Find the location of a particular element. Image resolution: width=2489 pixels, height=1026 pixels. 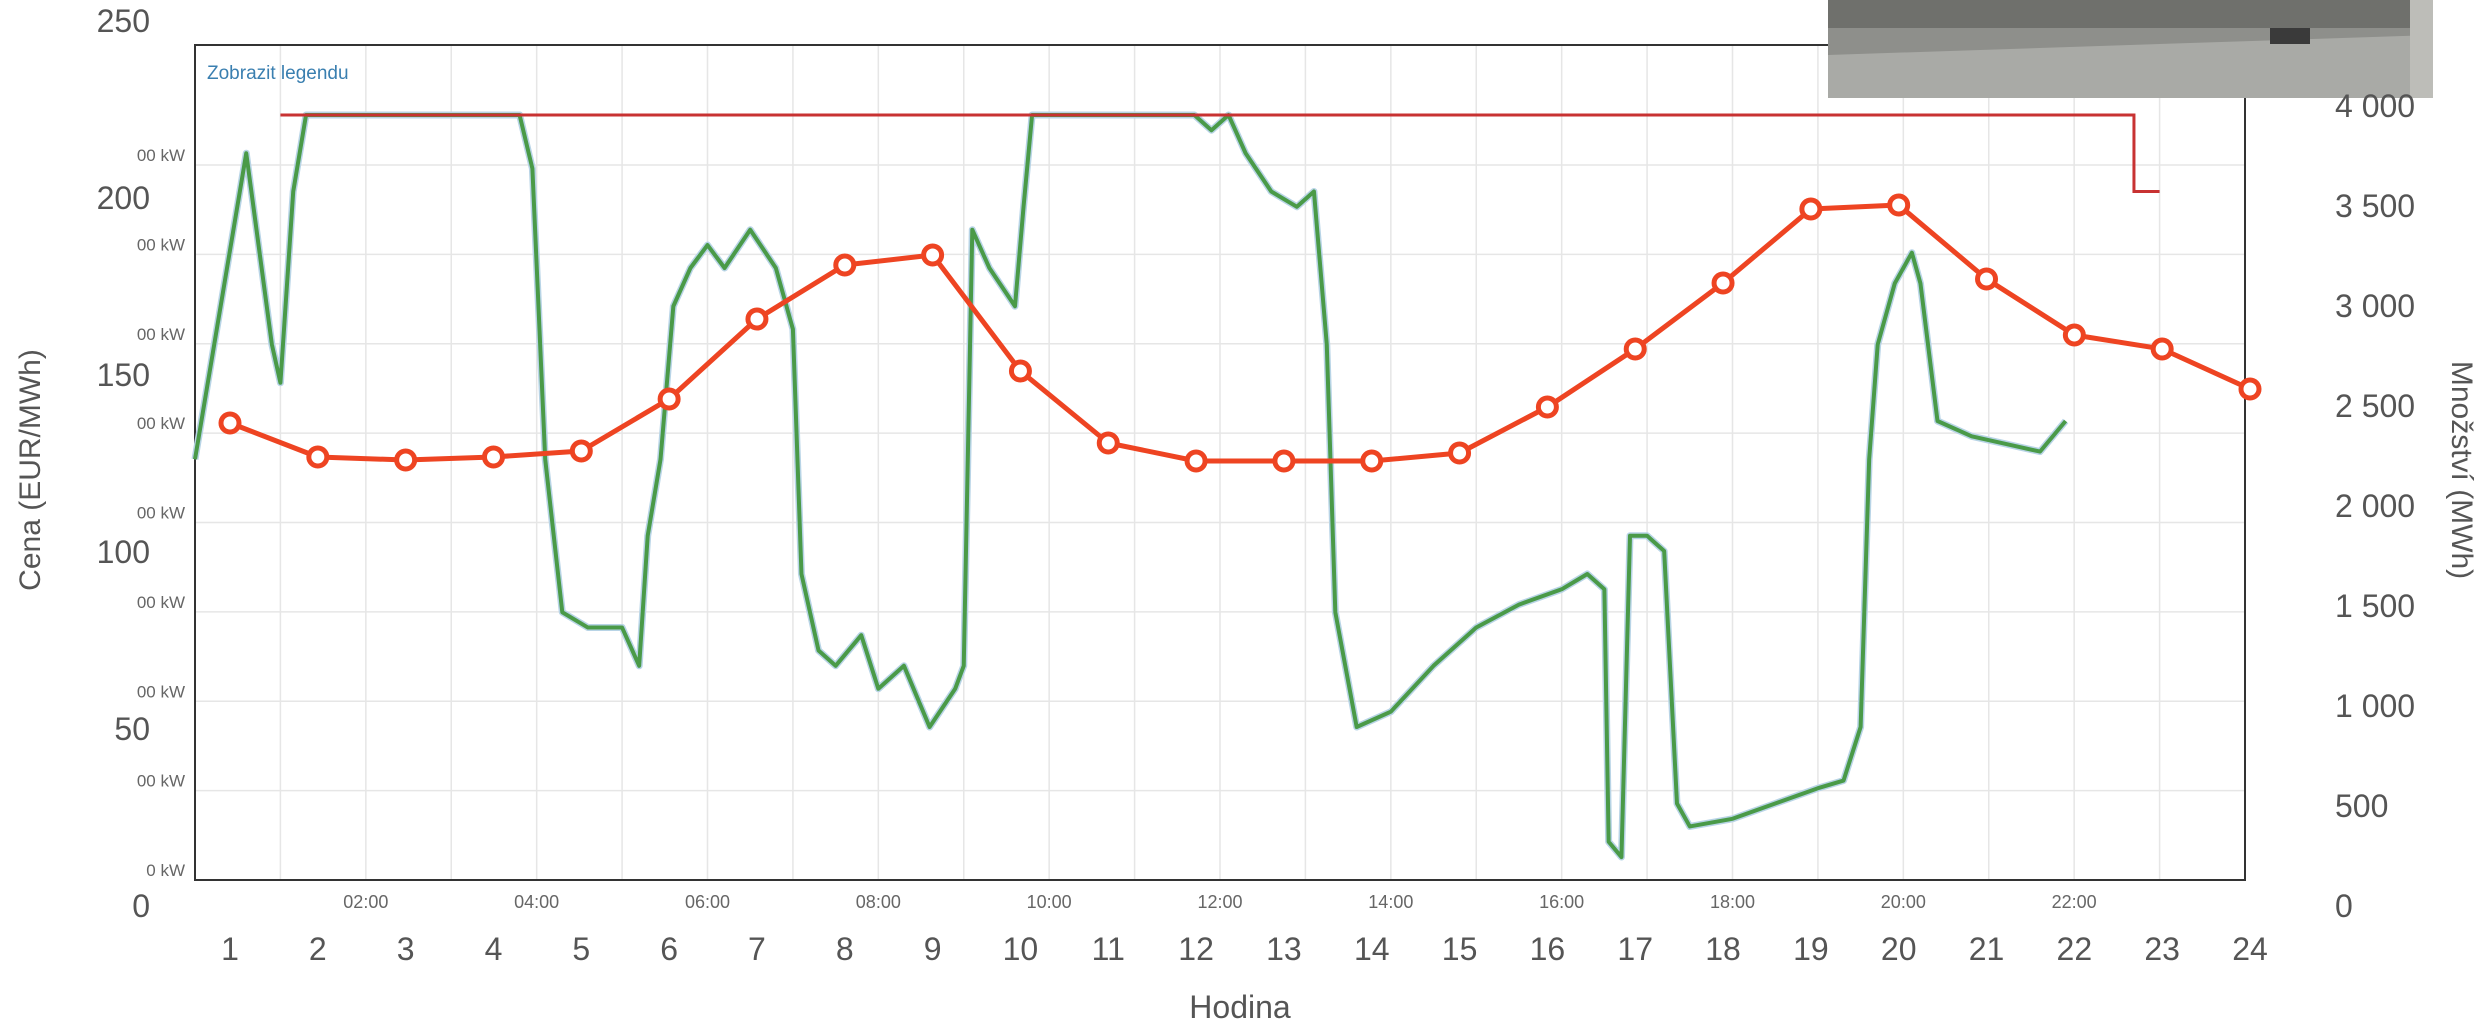

x-tick-label: 10 is located at coordinates (1021, 949).